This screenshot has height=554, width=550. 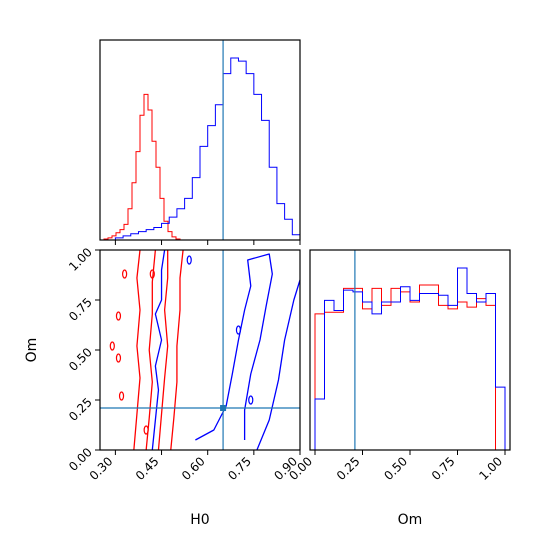 What do you see at coordinates (80, 259) in the screenshot?
I see `y-tick-label-om: 1.00` at bounding box center [80, 259].